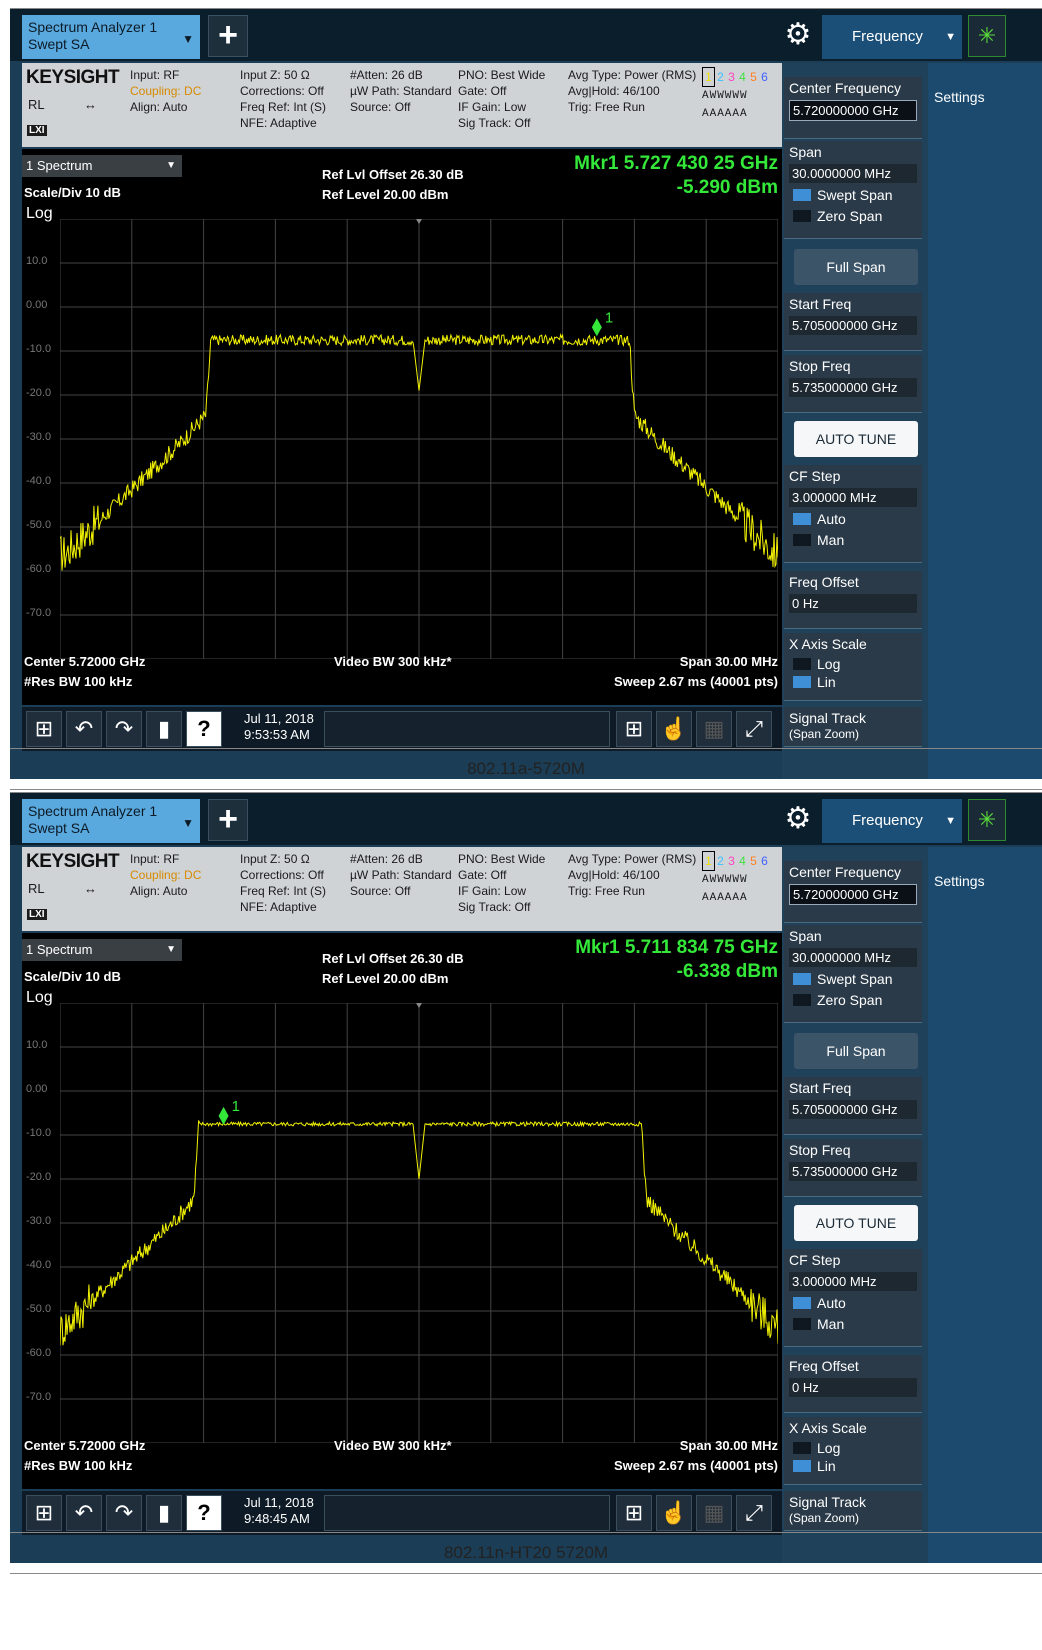  What do you see at coordinates (853, 1109) in the screenshot?
I see `start-freq-value: 5.705000000 GHz` at bounding box center [853, 1109].